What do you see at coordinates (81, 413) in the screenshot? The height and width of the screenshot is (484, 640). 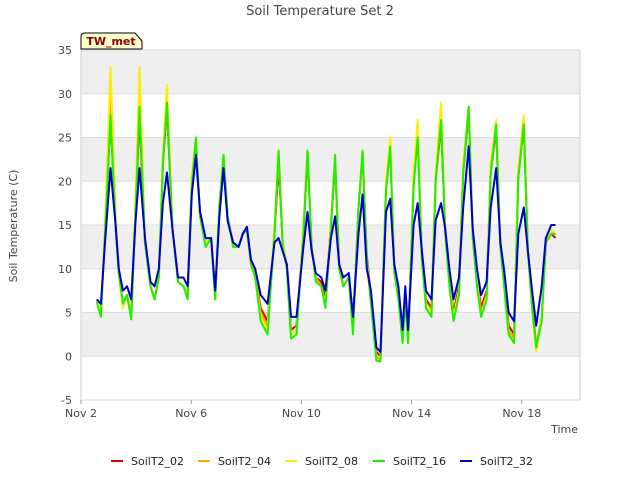 I see `x-tick-label: Nov 2` at bounding box center [81, 413].